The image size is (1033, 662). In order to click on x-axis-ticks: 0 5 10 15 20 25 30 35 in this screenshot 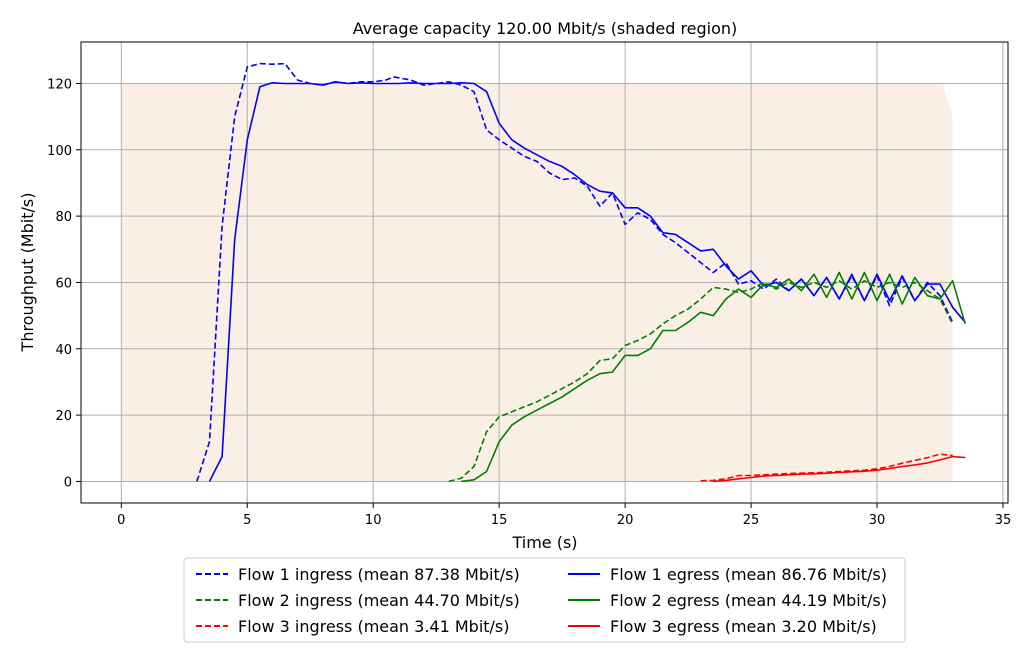, I will do `click(564, 515)`.